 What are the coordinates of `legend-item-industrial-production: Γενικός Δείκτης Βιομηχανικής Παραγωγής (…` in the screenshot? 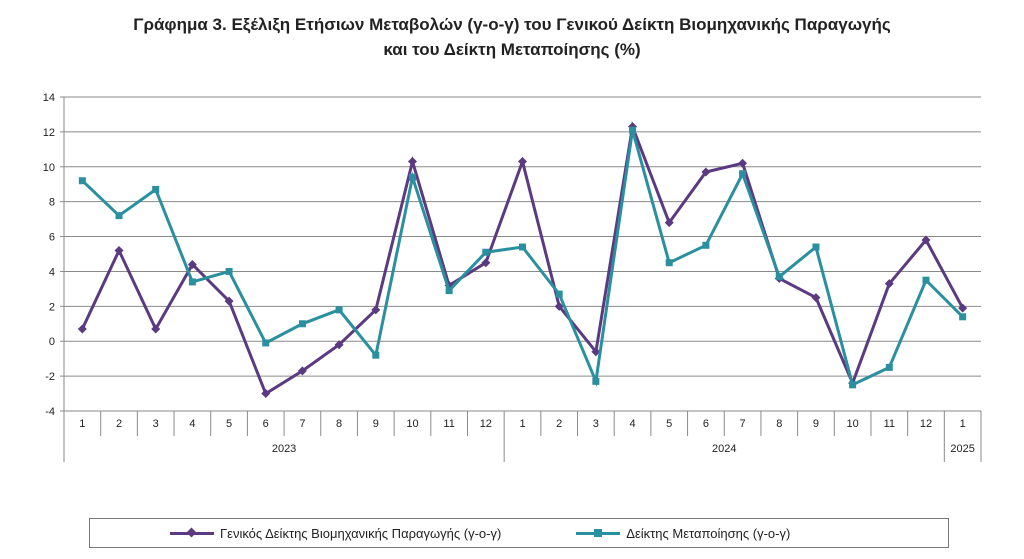 It's located at (335, 533).